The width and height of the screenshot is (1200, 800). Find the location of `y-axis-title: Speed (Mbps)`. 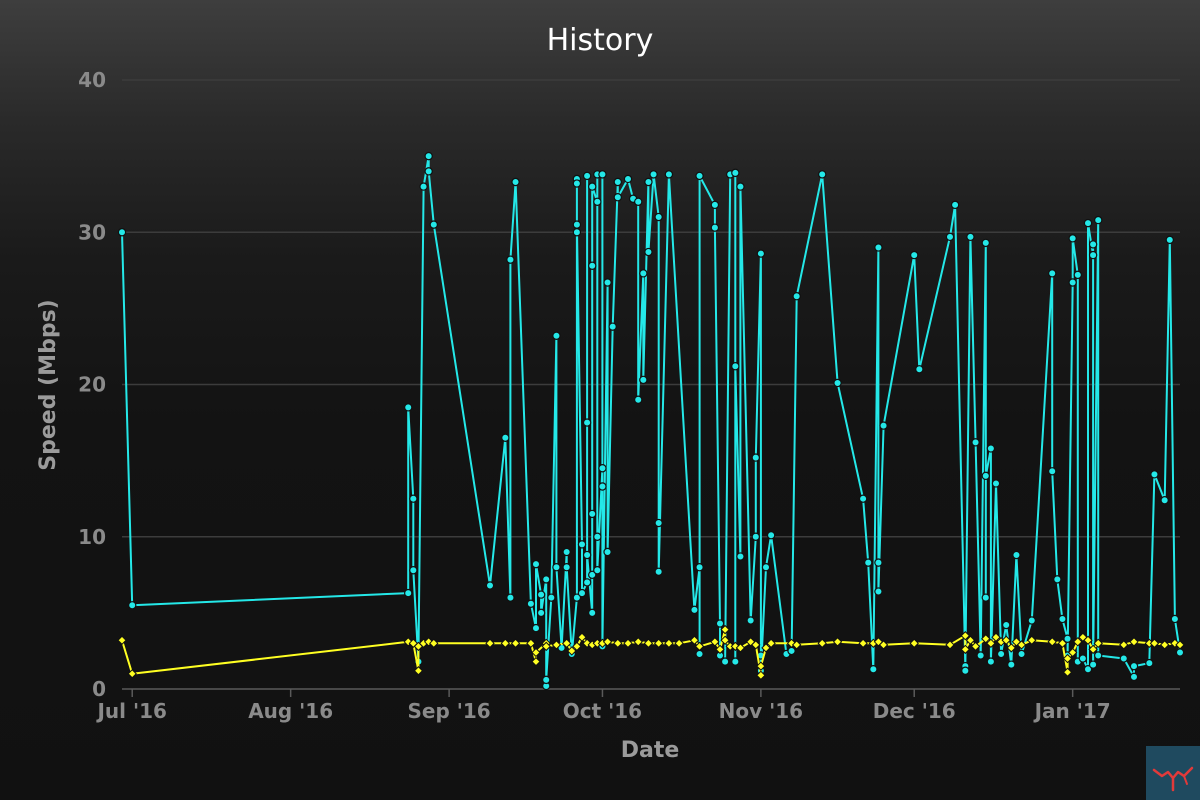

y-axis-title: Speed (Mbps) is located at coordinates (48, 384).